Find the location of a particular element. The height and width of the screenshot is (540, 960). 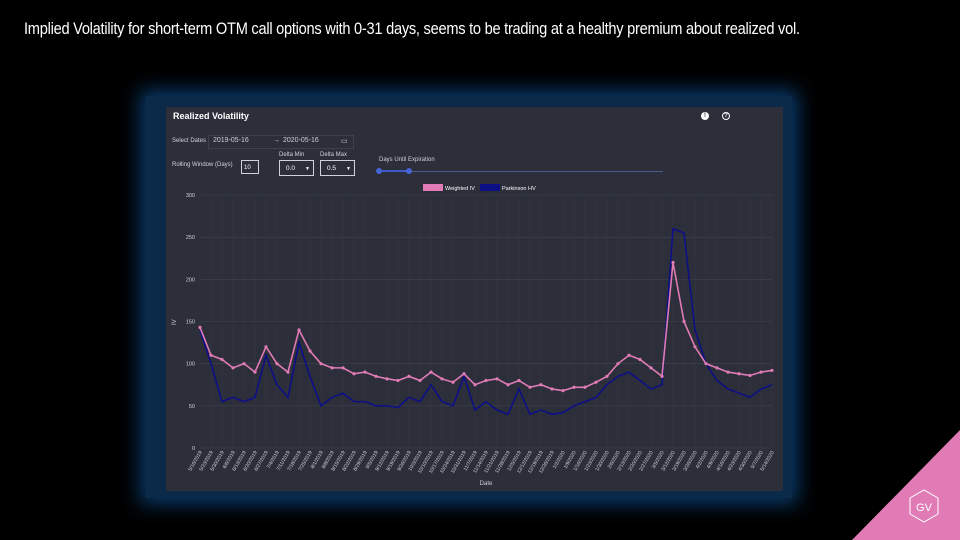

panel-title: Realized Volatility is located at coordinates (211, 116).